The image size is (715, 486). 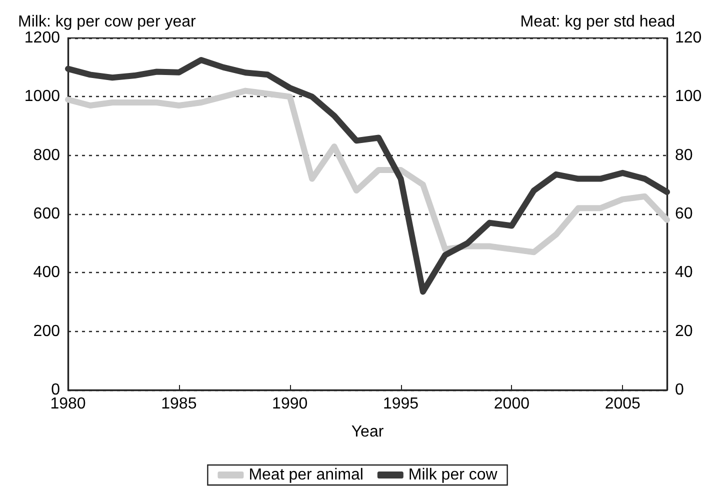 I want to click on y-axis-title: Milk: kg per cow per year, so click(x=107, y=22).